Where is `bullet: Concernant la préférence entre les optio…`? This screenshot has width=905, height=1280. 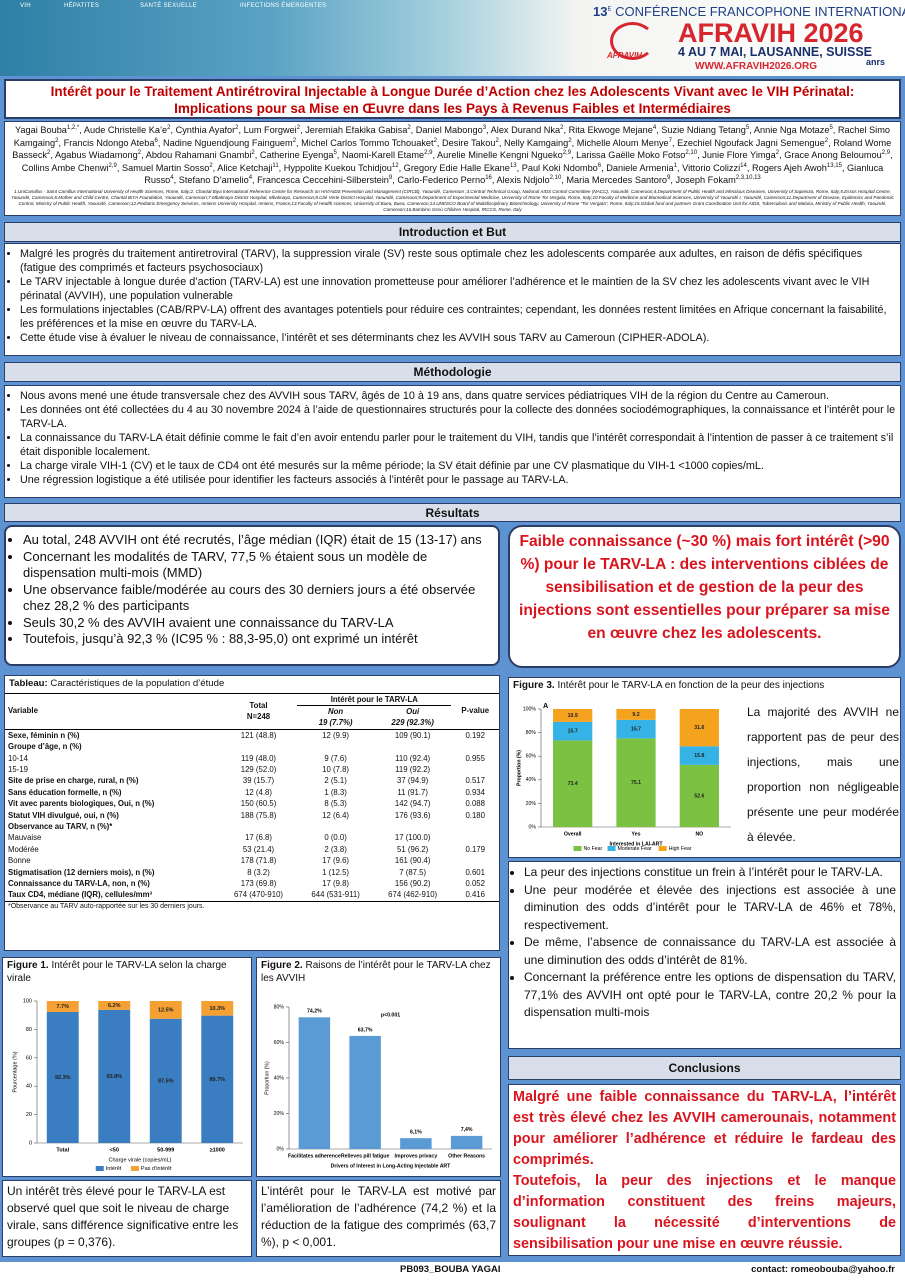
bullet: Concernant la préférence entre les optio… is located at coordinates (710, 995).